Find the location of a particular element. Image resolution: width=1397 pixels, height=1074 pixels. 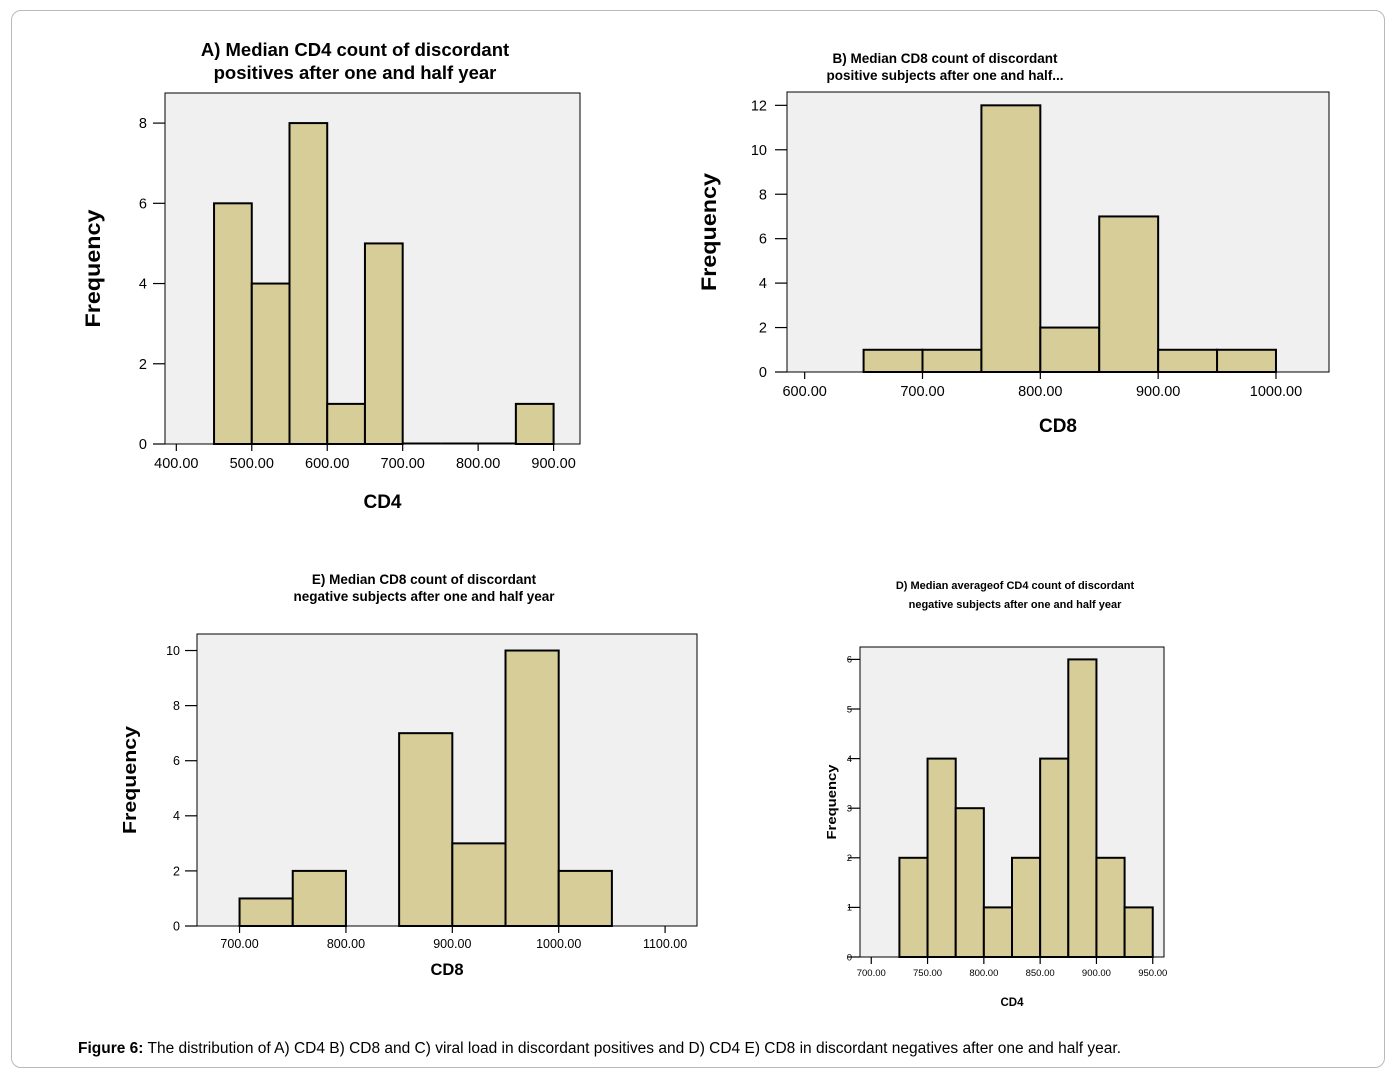

chart-b-title-line-1: B) Median CD8 count of discordant is located at coordinates (945, 58).